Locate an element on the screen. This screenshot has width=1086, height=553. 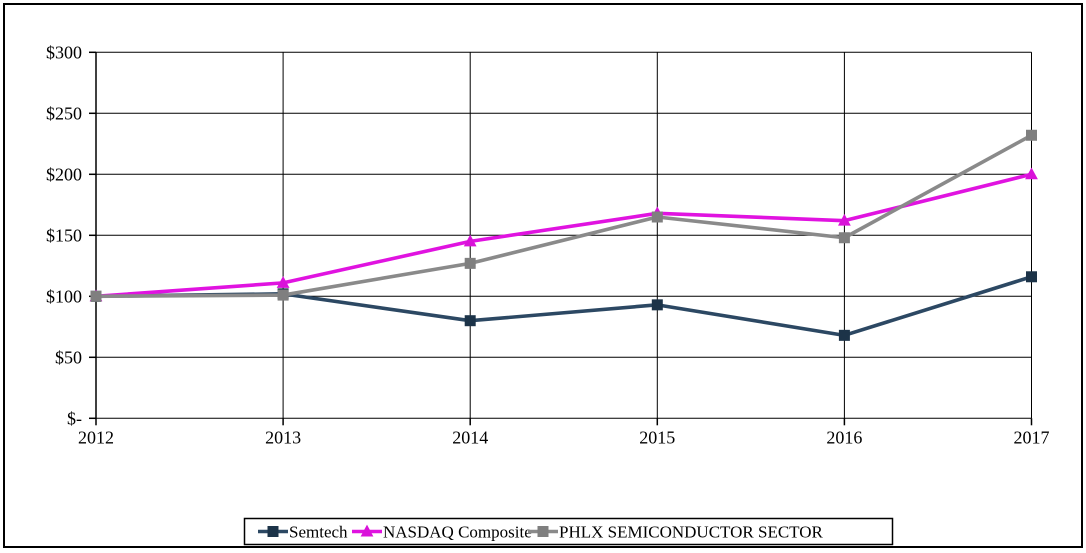
legend-label-nasdaq-composite: NASDAQ Composite is located at coordinates (457, 532).